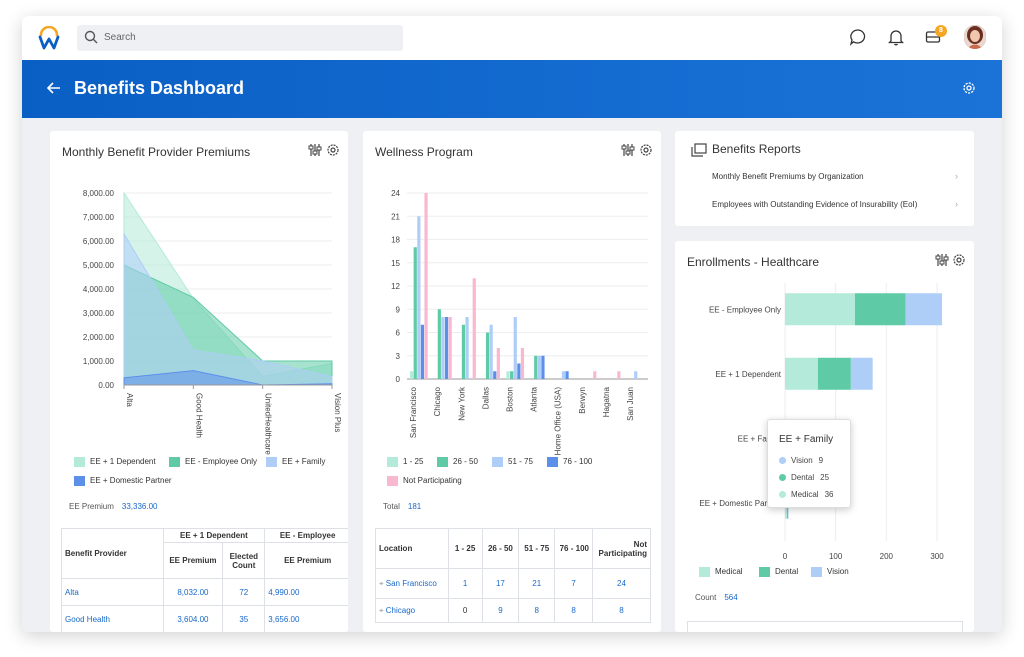 This screenshot has height=657, width=1024. What do you see at coordinates (537, 548) in the screenshot?
I see `column-header: 51 - 75` at bounding box center [537, 548].